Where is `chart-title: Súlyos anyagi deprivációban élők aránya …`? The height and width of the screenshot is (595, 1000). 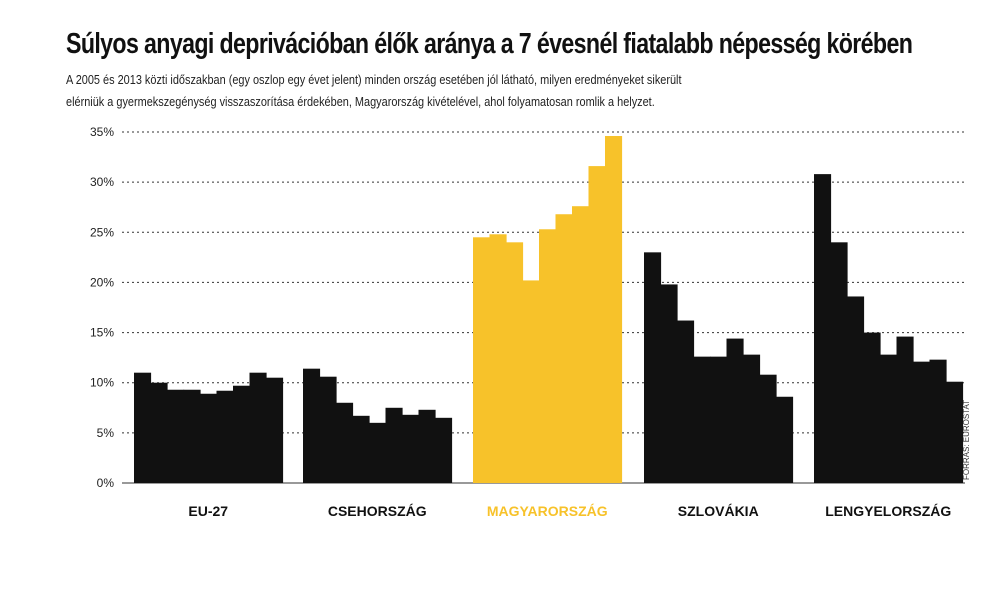
chart-title: Súlyos anyagi deprivációban élők aránya … is located at coordinates (489, 44).